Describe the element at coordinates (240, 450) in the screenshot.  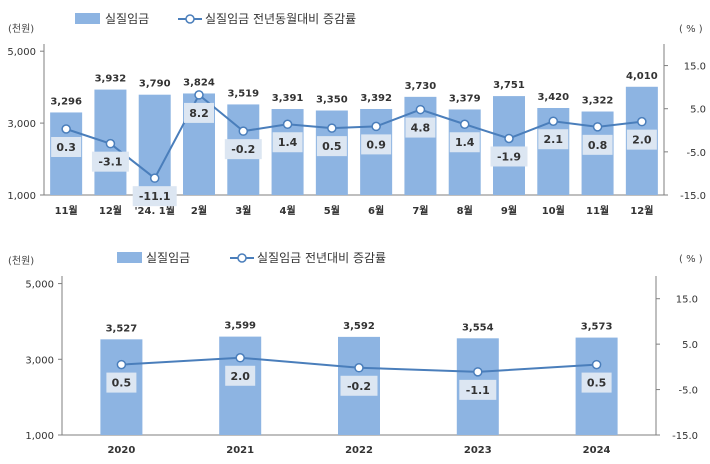
I see `x-axis-tick-label: 2021` at that location.